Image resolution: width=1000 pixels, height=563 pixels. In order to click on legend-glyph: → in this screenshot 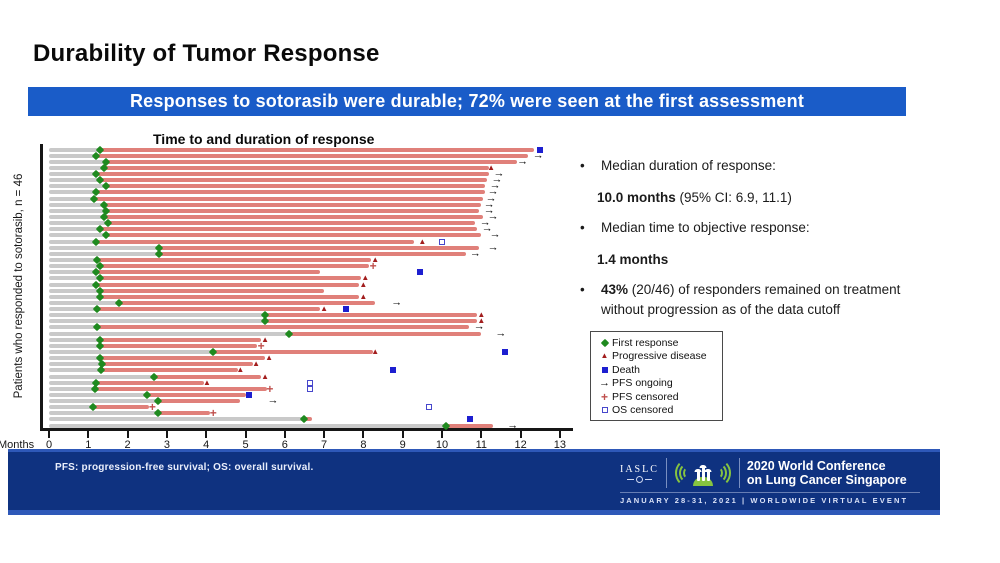, I will do `click(604, 382)`.